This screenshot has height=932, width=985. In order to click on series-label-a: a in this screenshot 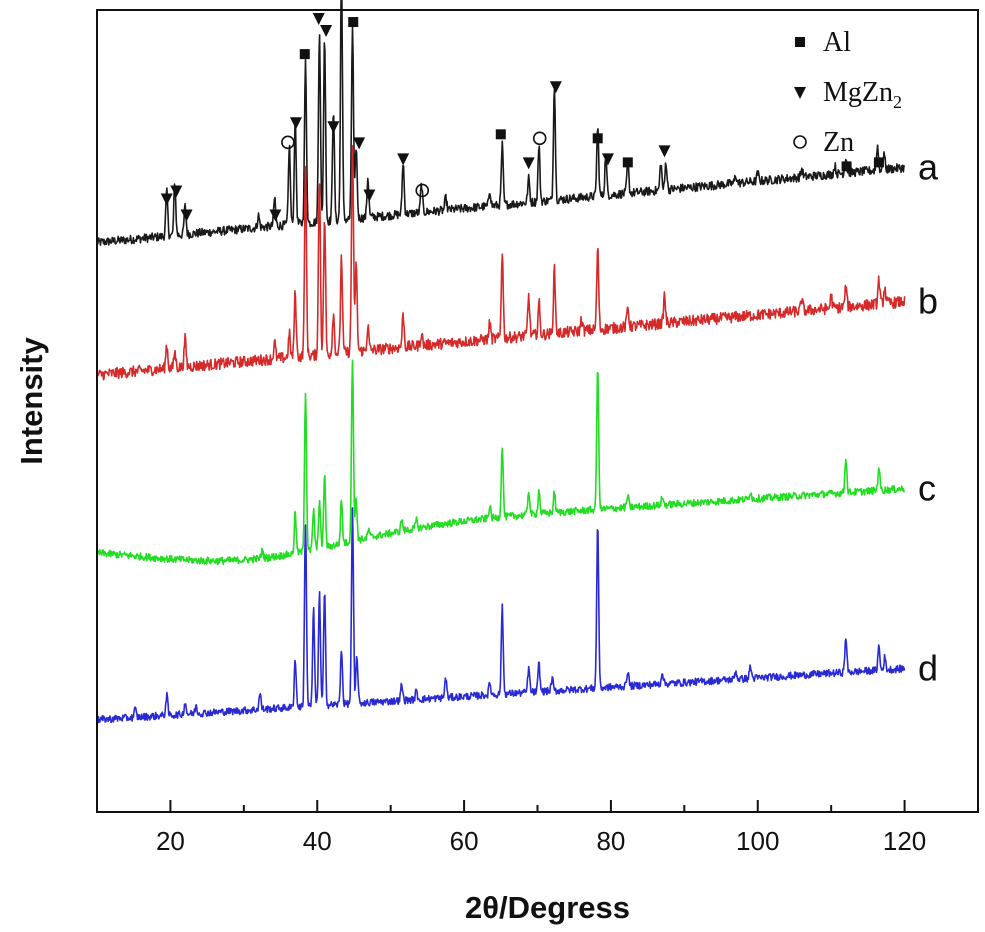, I will do `click(928, 167)`.